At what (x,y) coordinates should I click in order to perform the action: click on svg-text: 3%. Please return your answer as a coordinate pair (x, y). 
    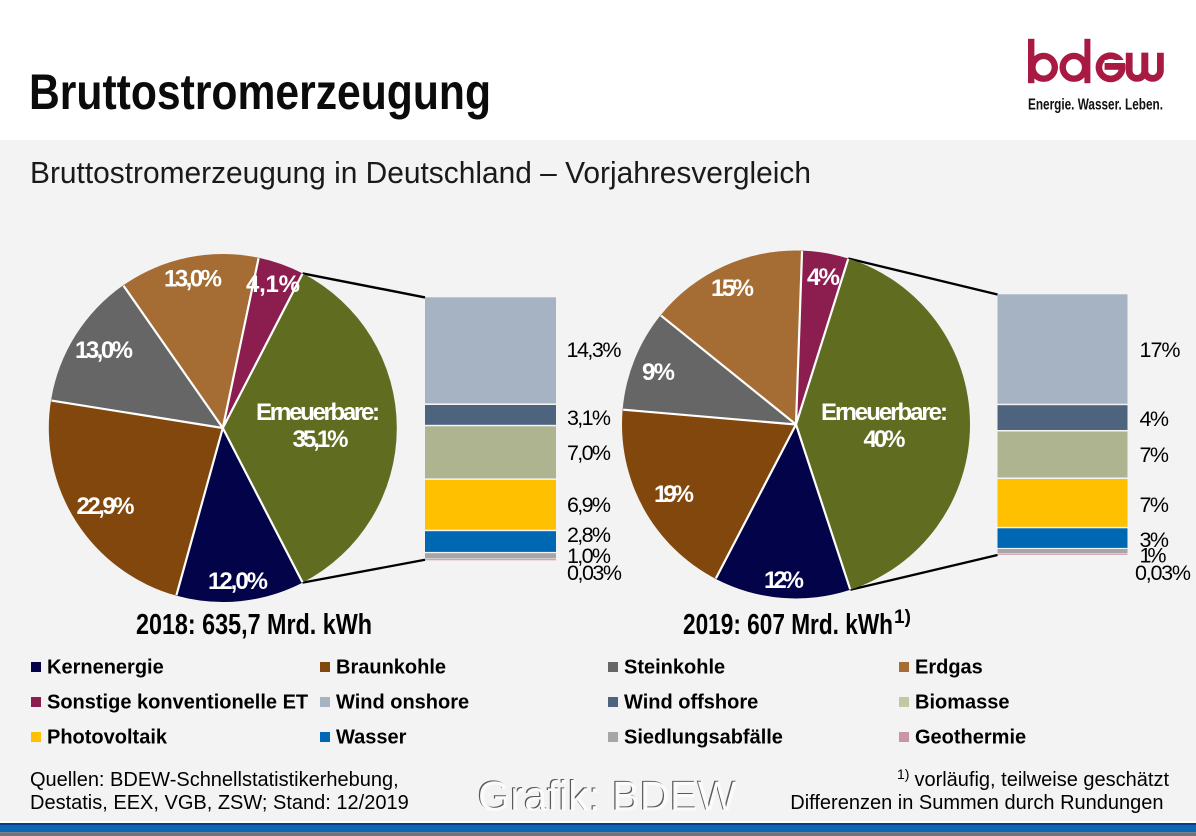
    Looking at the image, I should click on (1155, 540).